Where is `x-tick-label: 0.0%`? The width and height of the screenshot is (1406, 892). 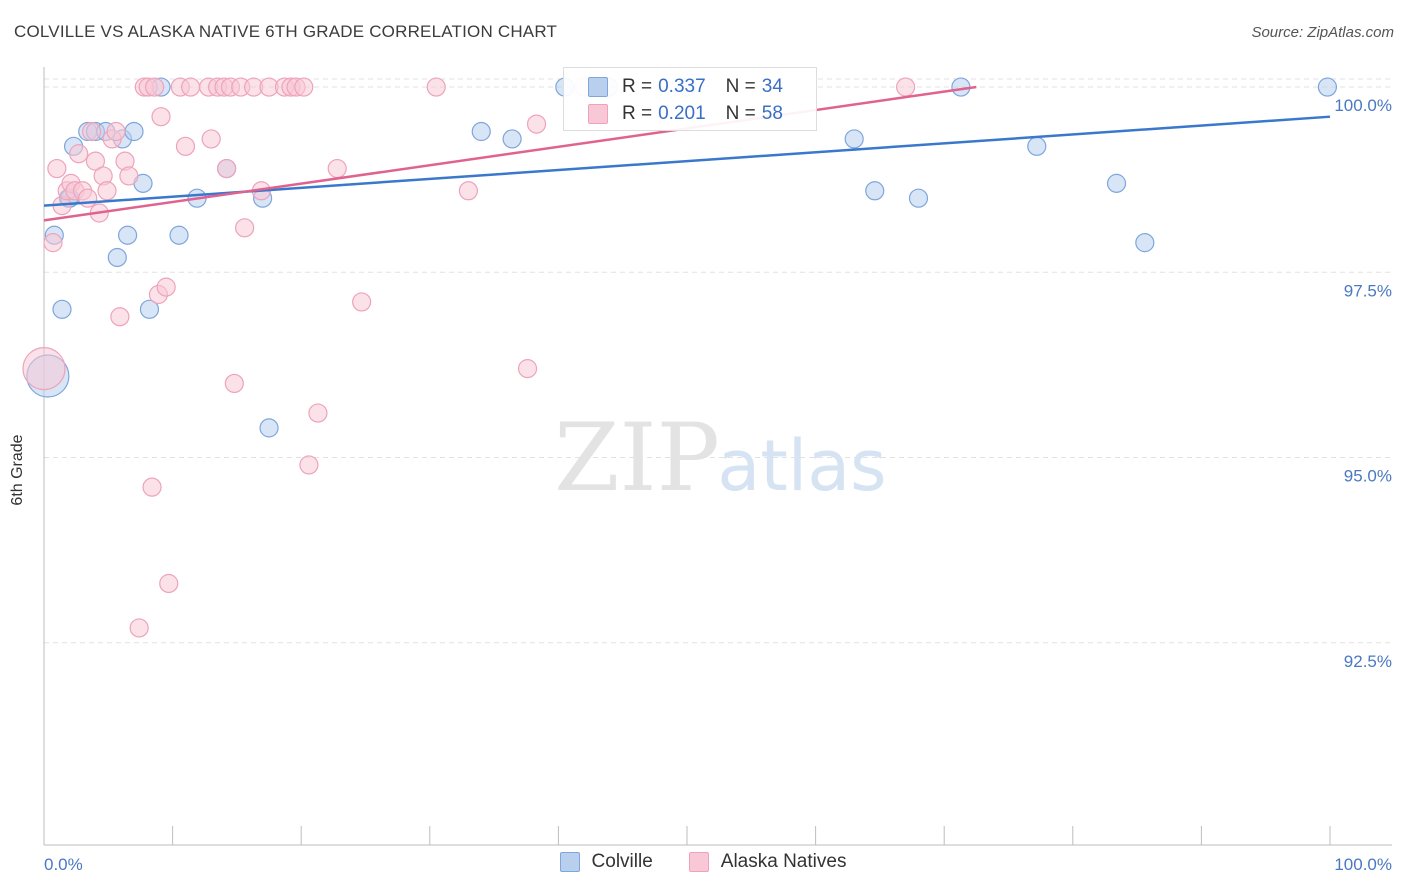 x-tick-label: 0.0% is located at coordinates (63, 864).